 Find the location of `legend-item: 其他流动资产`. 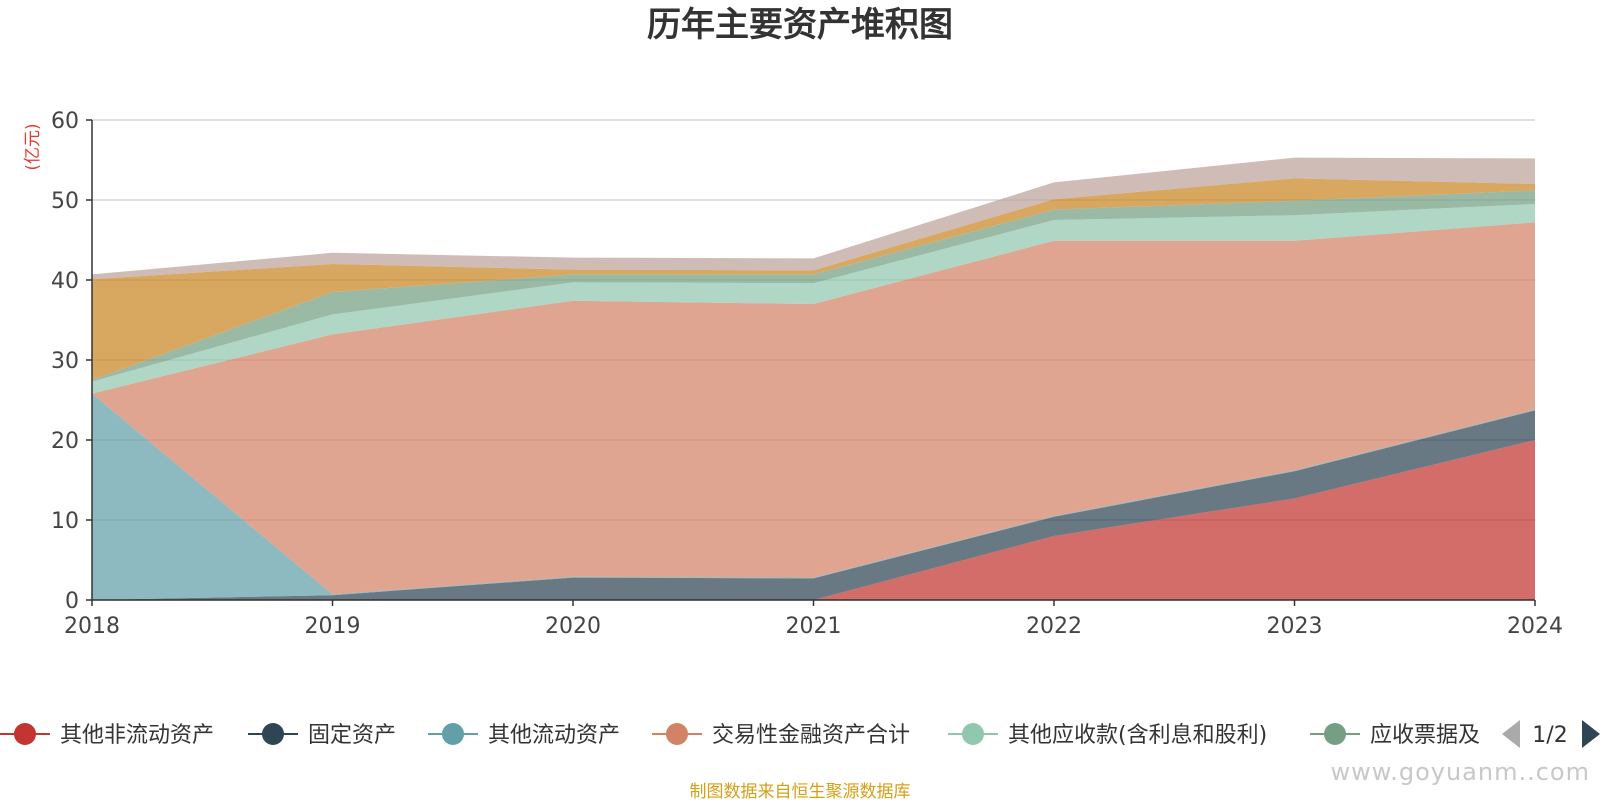

legend-item: 其他流动资产 is located at coordinates (524, 735).